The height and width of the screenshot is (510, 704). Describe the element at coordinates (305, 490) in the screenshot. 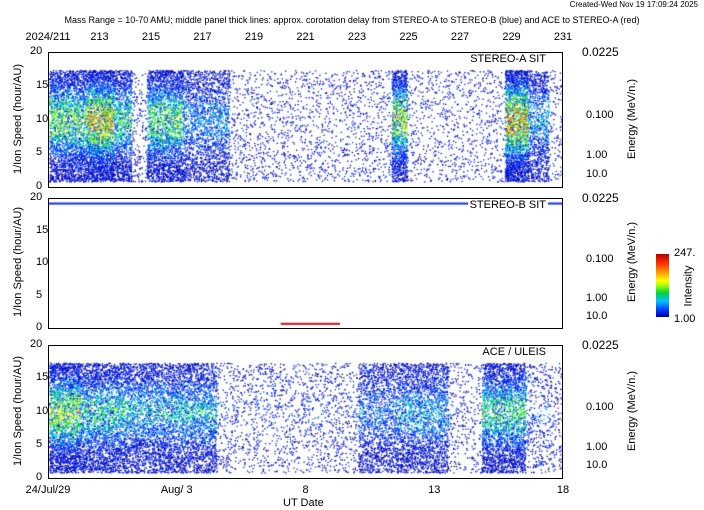

I see `bottom-tick-label: 8` at that location.